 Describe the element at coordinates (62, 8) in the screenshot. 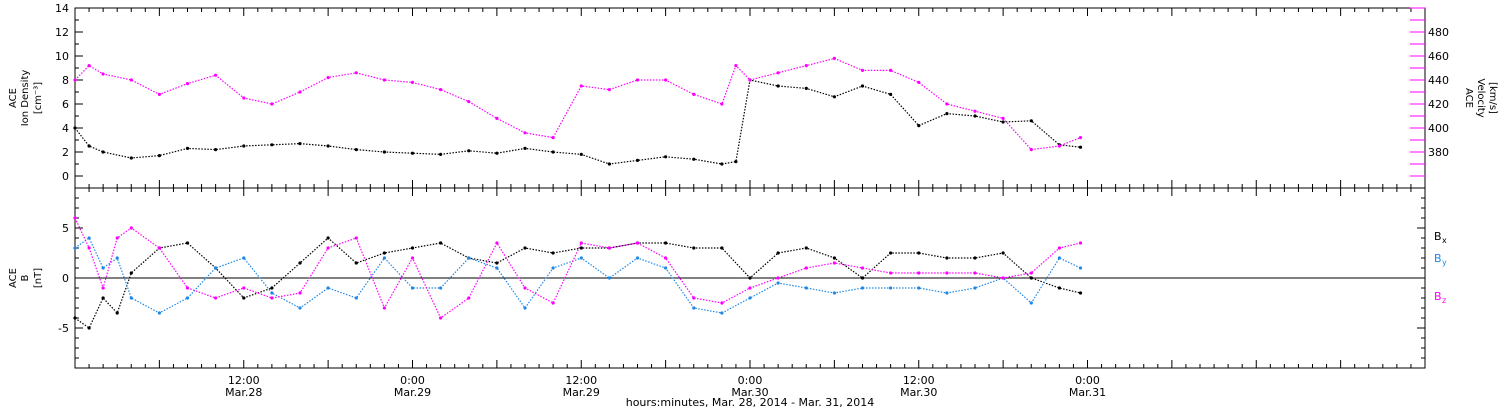

I see `density-tick-label: 14` at that location.